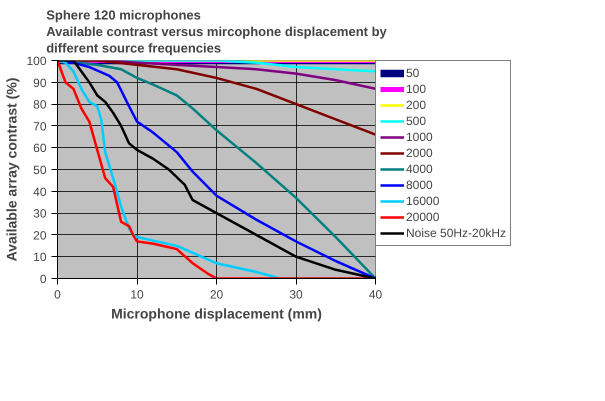  What do you see at coordinates (40, 148) in the screenshot?
I see `y-tick-label: 60` at bounding box center [40, 148].